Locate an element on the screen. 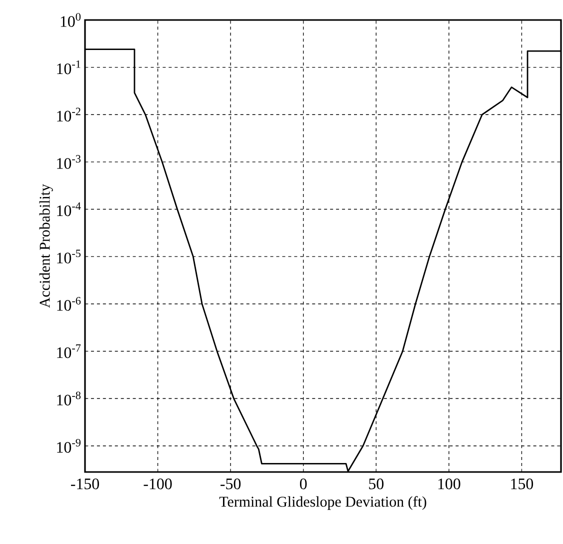  x-tick-label: 150 is located at coordinates (522, 484).